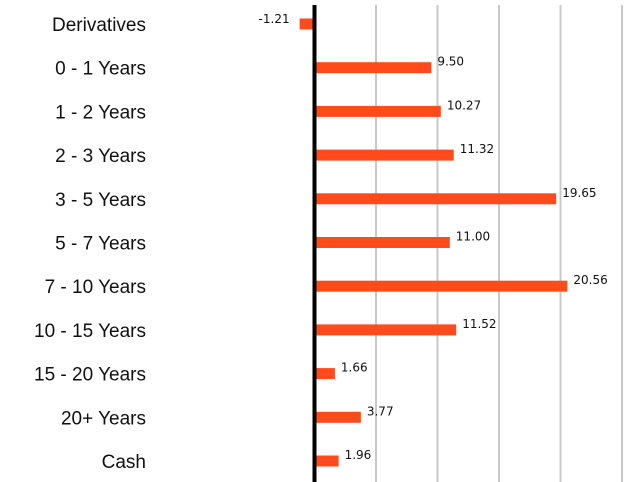 This screenshot has height=482, width=641. What do you see at coordinates (477, 149) in the screenshot?
I see `value-label: 11.32` at bounding box center [477, 149].